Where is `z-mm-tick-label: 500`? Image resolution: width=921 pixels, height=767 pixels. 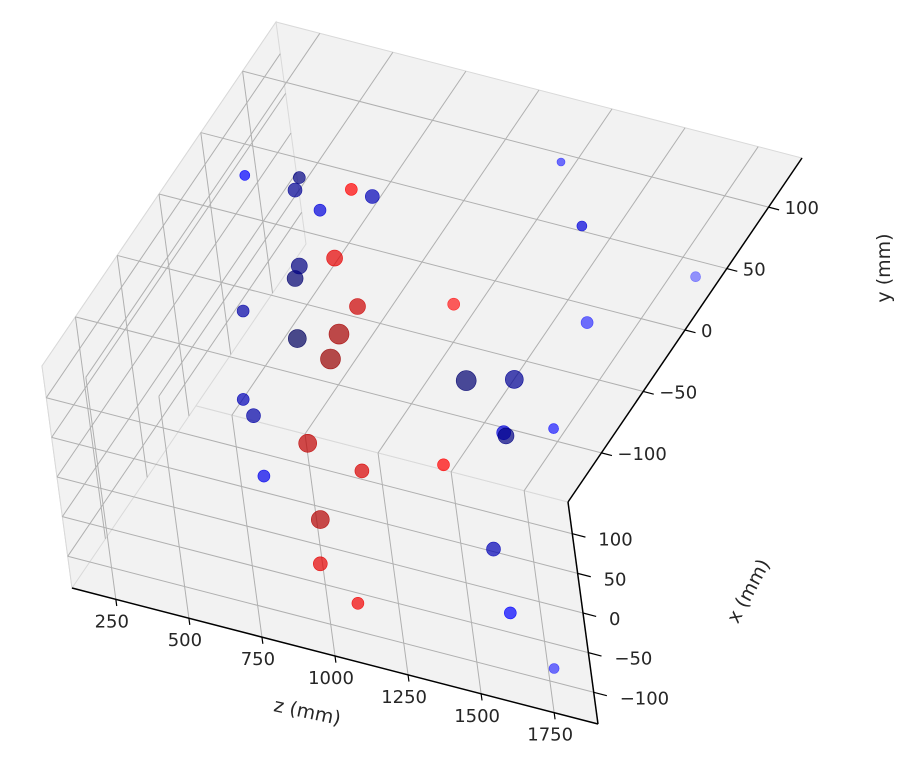
z-mm-tick-label: 500 is located at coordinates (185, 640).